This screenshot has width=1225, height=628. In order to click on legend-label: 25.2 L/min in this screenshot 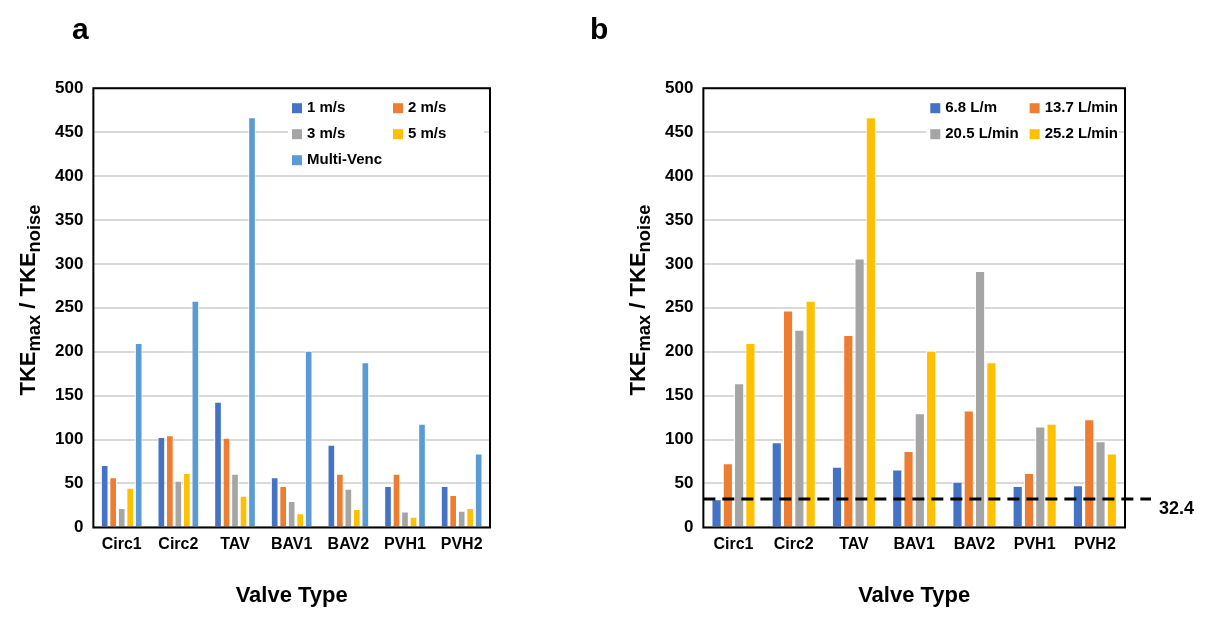, I will do `click(1081, 133)`.